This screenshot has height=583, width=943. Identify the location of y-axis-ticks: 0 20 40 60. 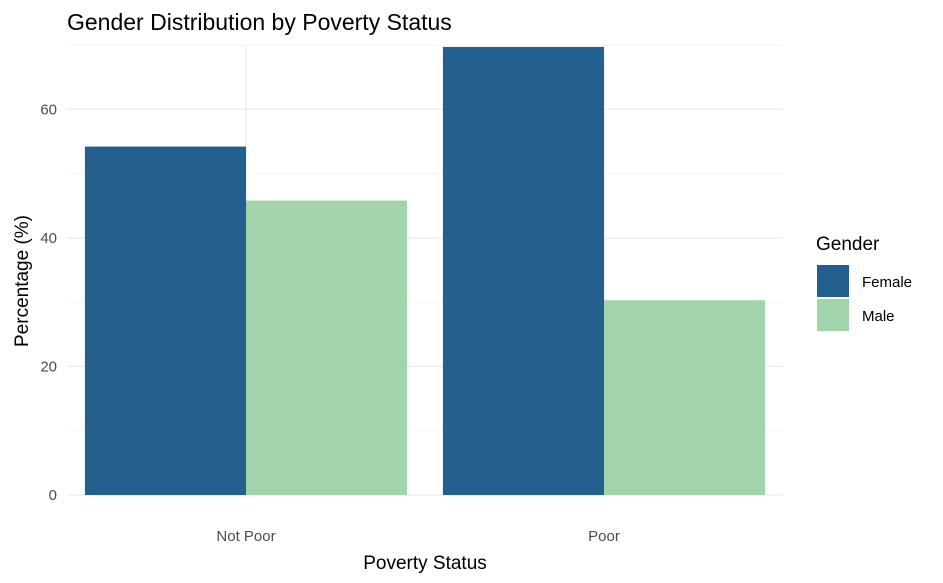
(48, 302).